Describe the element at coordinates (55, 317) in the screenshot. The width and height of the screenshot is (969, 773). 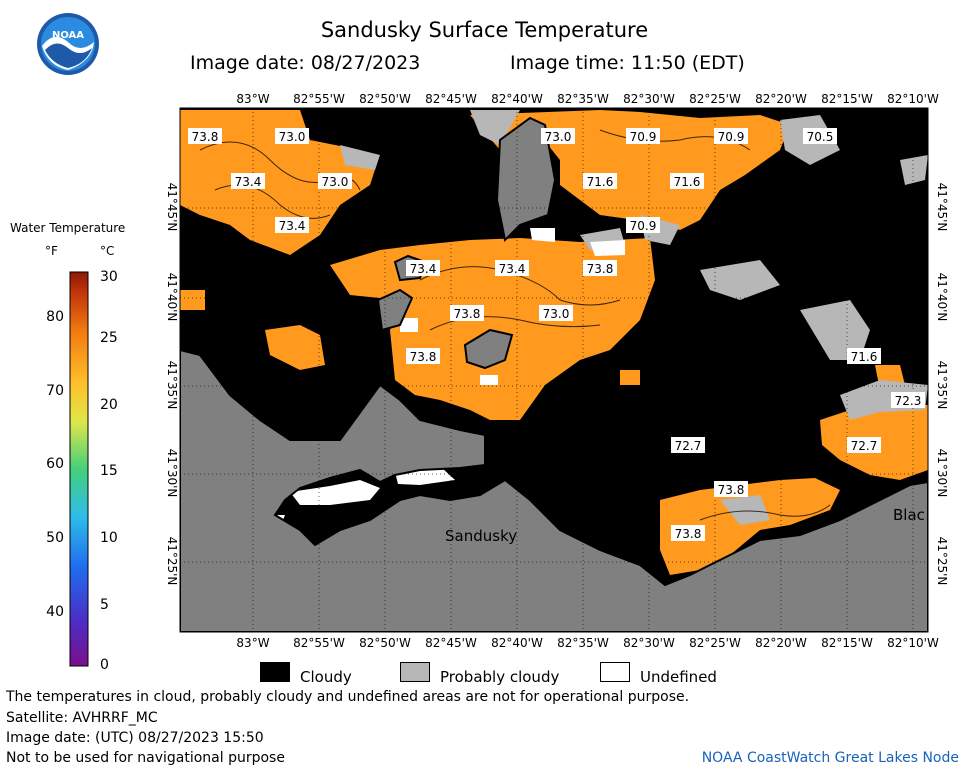
I see `fahrenheit-tick: 80` at that location.